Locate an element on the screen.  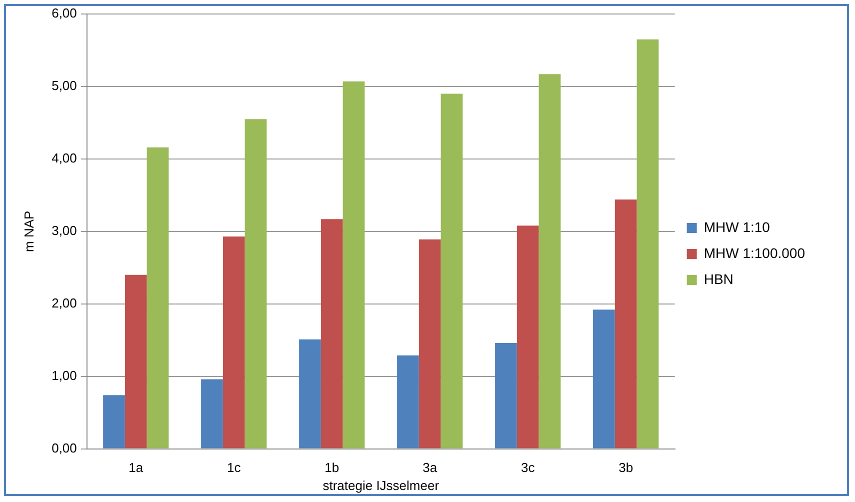
y-axis-title: m NAP is located at coordinates (28, 231).